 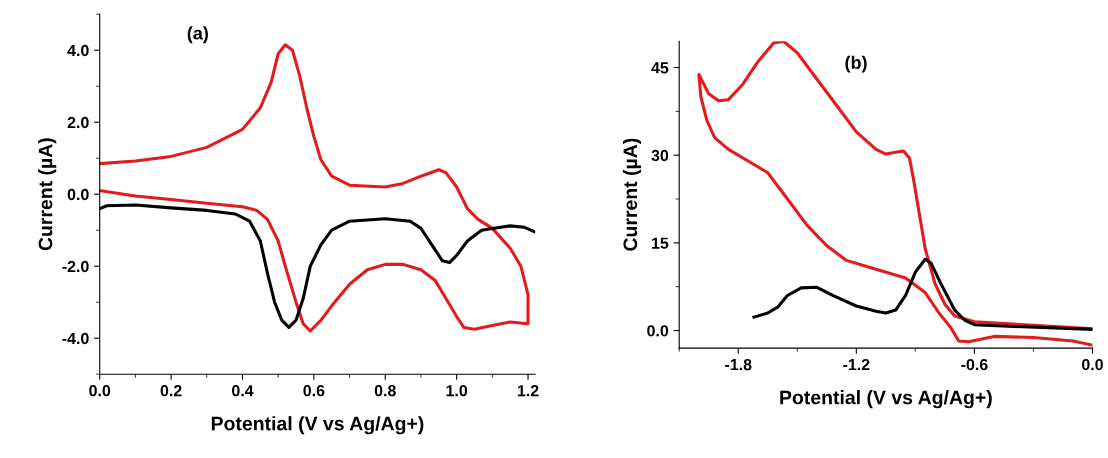 What do you see at coordinates (75, 338) in the screenshot?
I see `y-tick-label: -4.0` at bounding box center [75, 338].